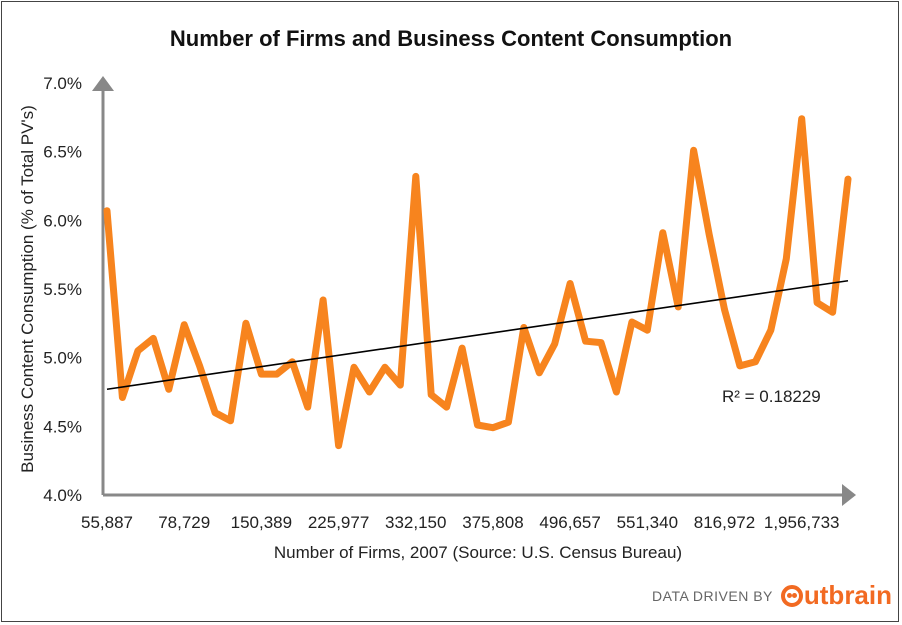 The width and height of the screenshot is (902, 625). I want to click on outbrain-logo: utbrain, so click(836, 595).